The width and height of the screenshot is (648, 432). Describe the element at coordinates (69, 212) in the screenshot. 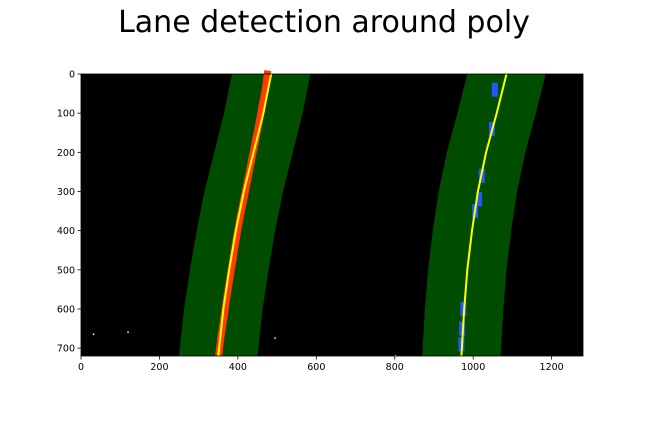

I see `y-axis: 0 100 200 300 400 500 600 700` at that location.